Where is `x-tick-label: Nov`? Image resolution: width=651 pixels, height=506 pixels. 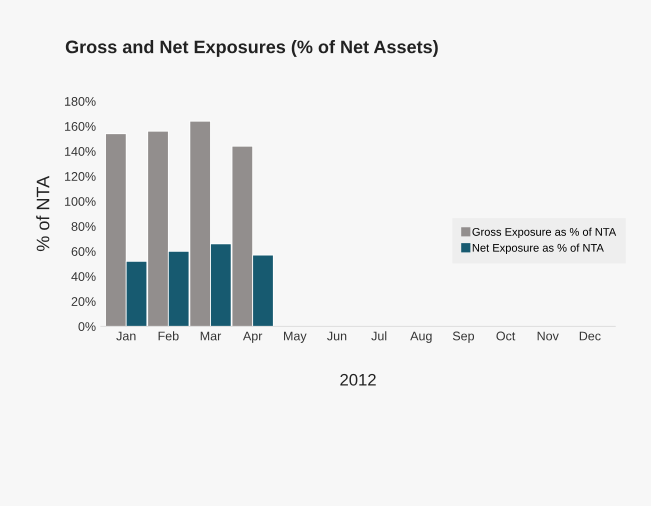 x-tick-label: Nov is located at coordinates (548, 336).